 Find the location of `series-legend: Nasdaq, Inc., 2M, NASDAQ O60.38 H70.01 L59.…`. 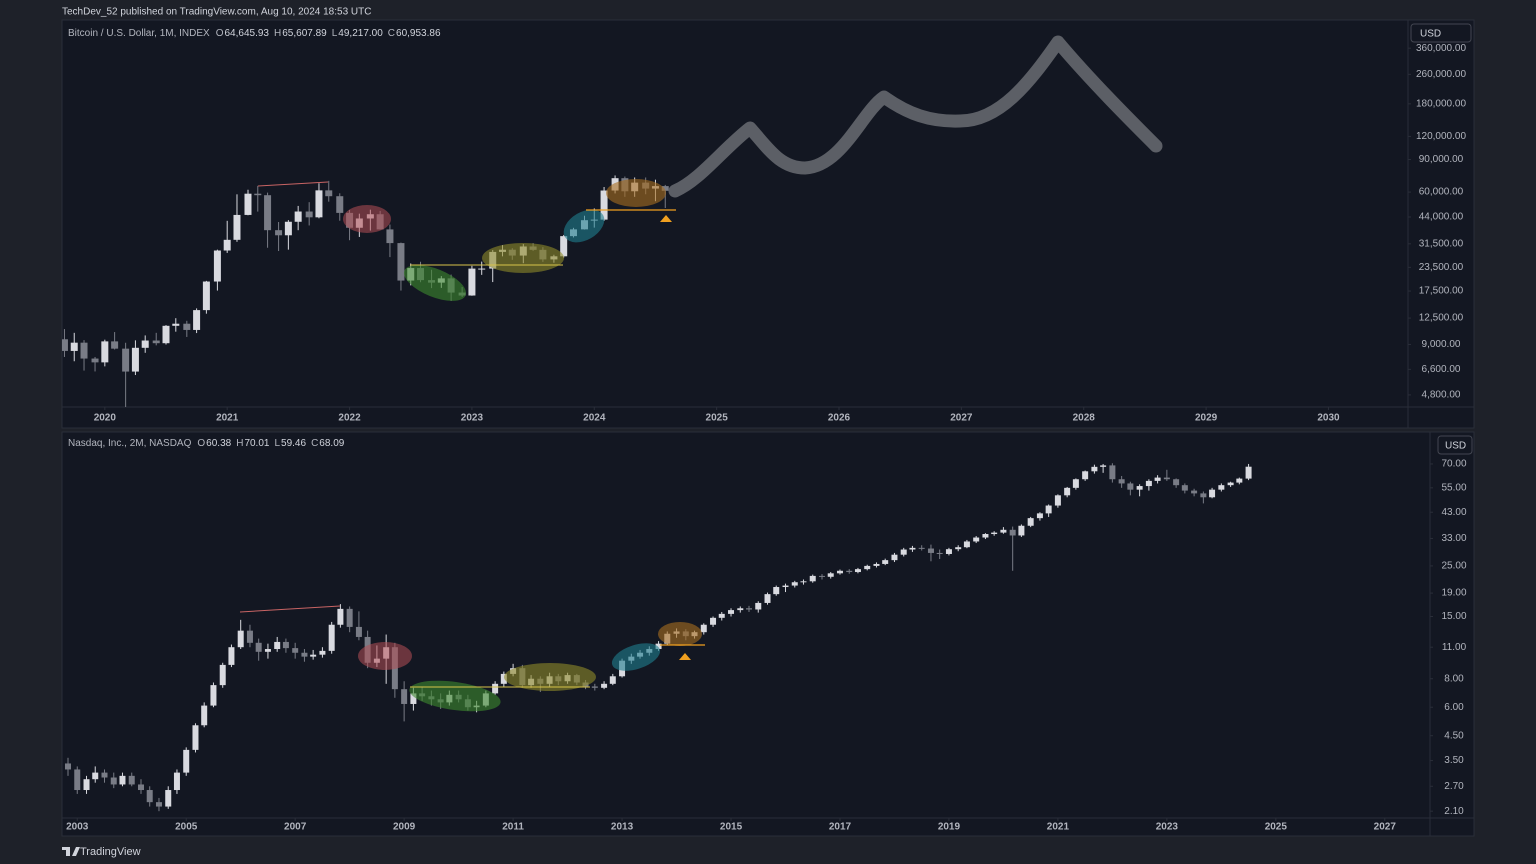

series-legend: Nasdaq, Inc., 2M, NASDAQ O60.38 H70.01 L59.… is located at coordinates (206, 443).